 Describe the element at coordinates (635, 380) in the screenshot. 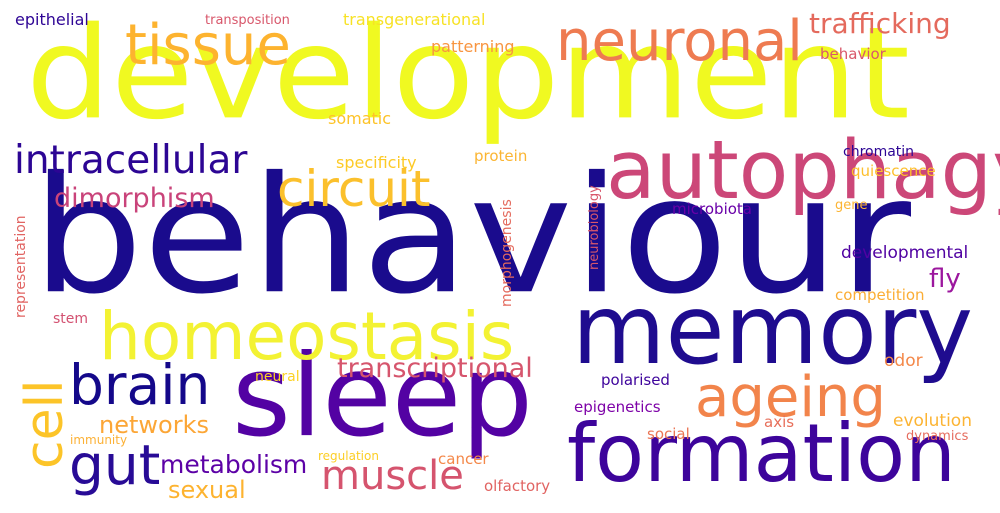

I see `word-polarised: polarised` at that location.